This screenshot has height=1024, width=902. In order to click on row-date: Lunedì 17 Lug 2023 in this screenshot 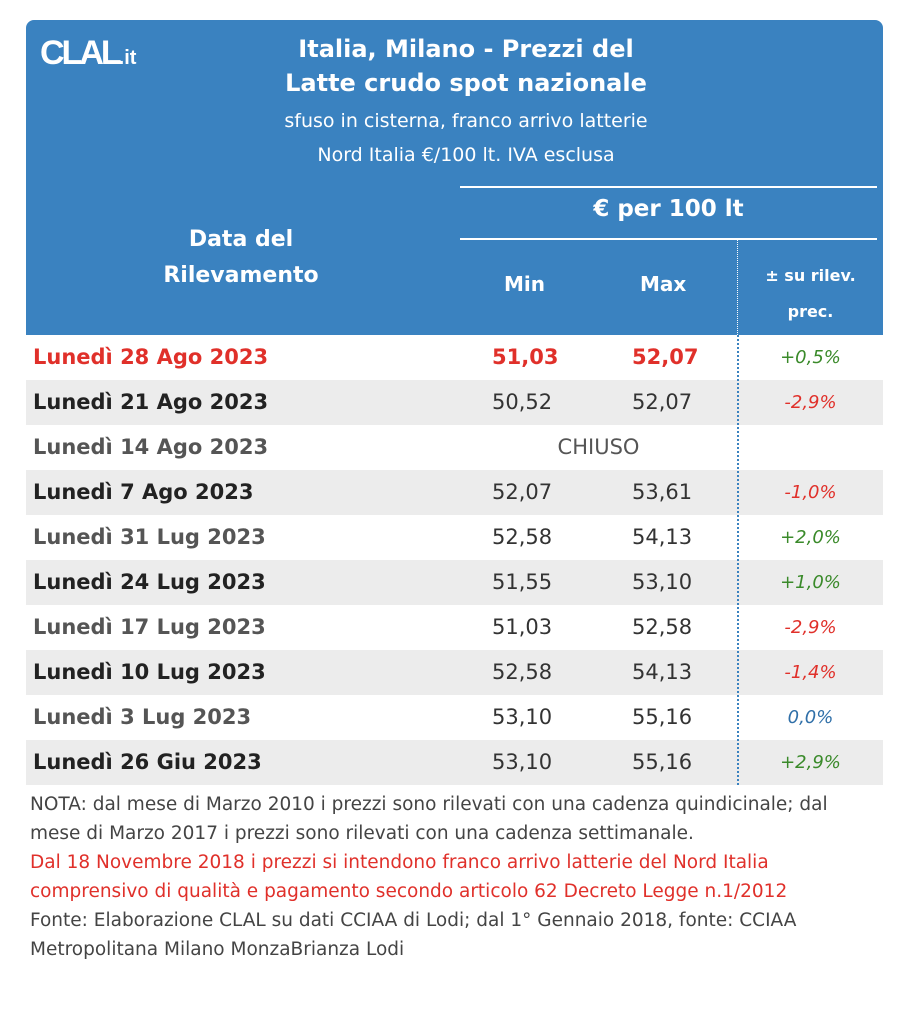, I will do `click(149, 627)`.